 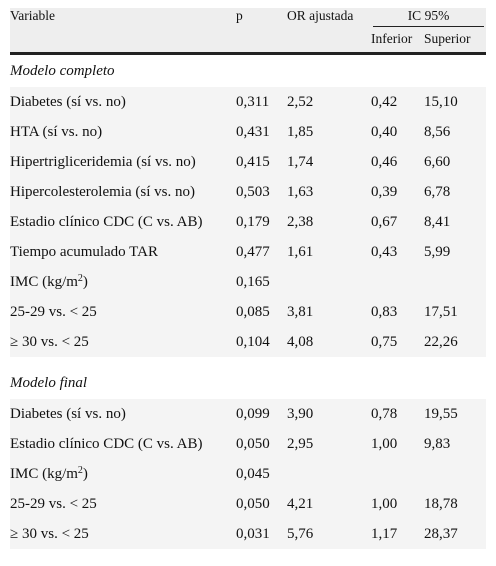 I want to click on cell-variable: 25-29 vs. < 25, so click(x=123, y=504).